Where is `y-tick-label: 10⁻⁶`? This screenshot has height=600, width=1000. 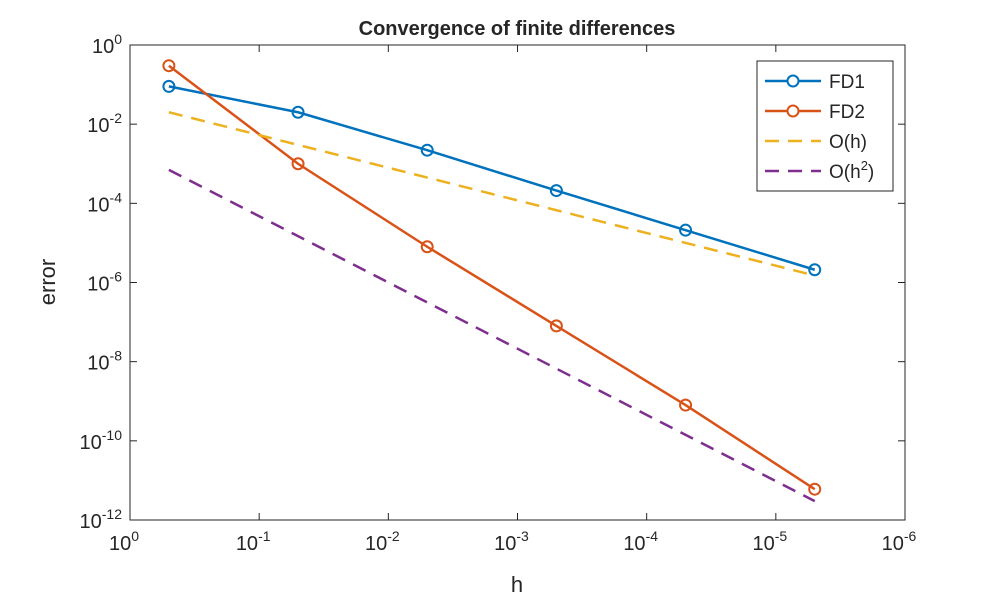
y-tick-label: 10⁻⁶ is located at coordinates (104, 282).